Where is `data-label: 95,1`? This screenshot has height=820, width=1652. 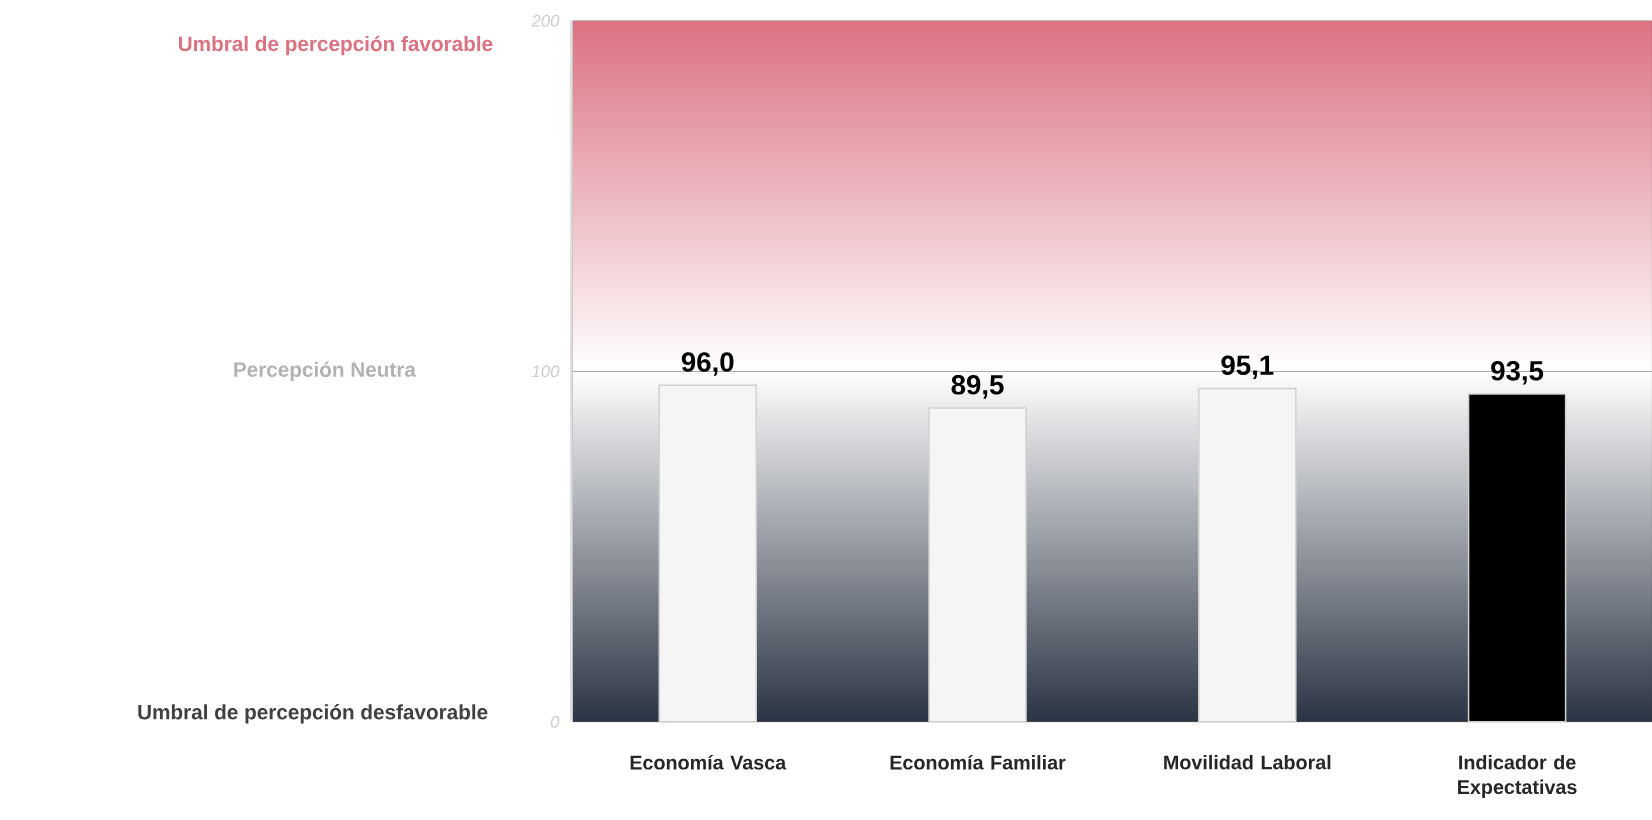 data-label: 95,1 is located at coordinates (1247, 367).